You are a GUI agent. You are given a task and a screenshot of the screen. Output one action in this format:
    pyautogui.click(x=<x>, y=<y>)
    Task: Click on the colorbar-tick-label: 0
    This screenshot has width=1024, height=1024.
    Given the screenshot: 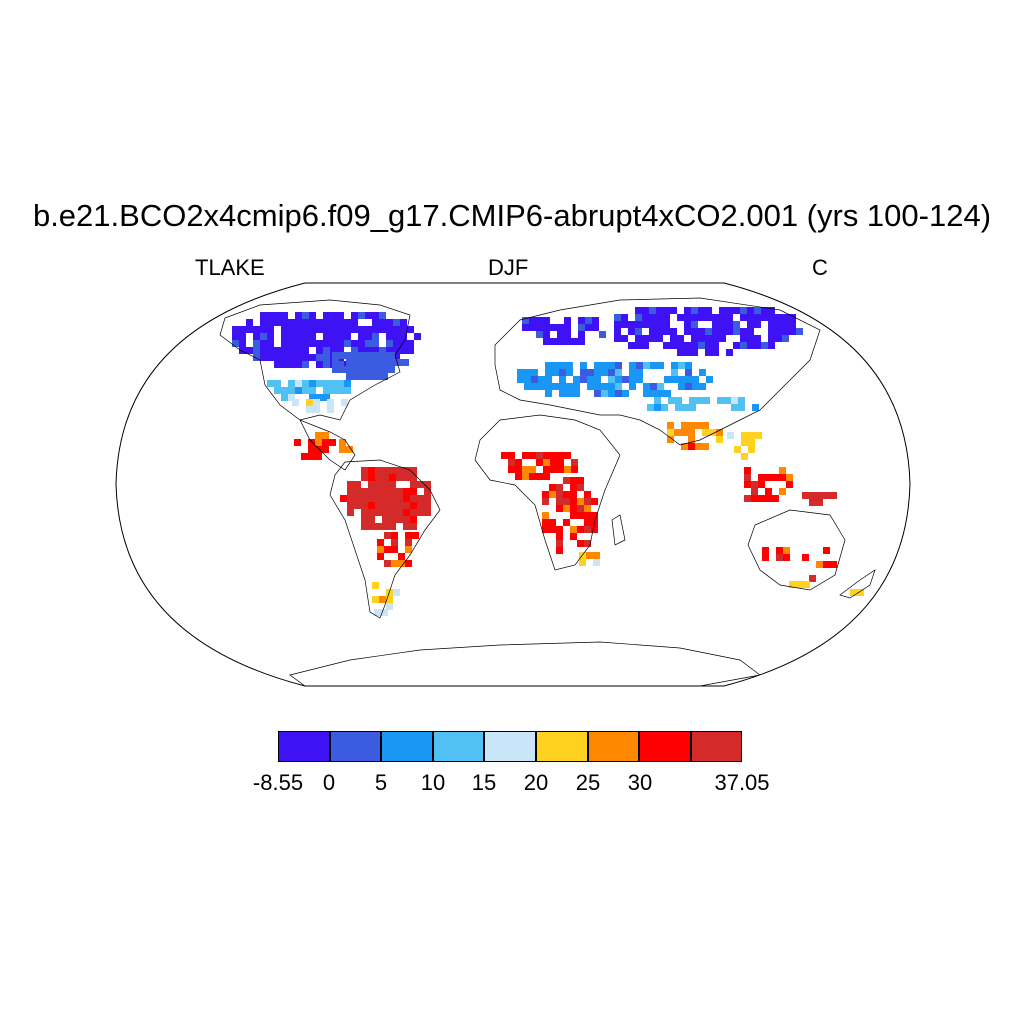 What is the action you would take?
    pyautogui.click(x=329, y=782)
    